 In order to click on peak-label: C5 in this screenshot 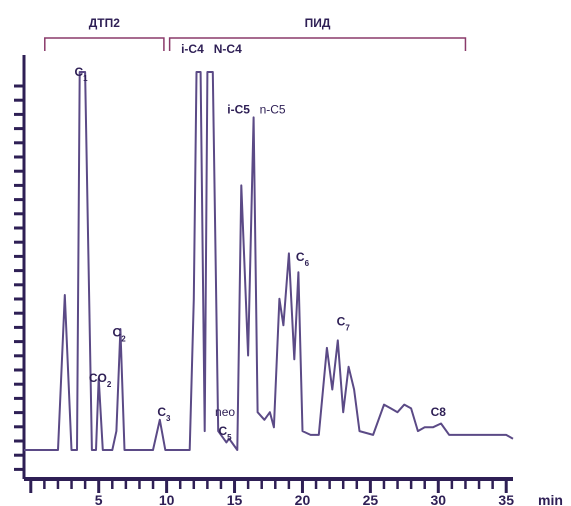, I will do `click(225, 433)`.